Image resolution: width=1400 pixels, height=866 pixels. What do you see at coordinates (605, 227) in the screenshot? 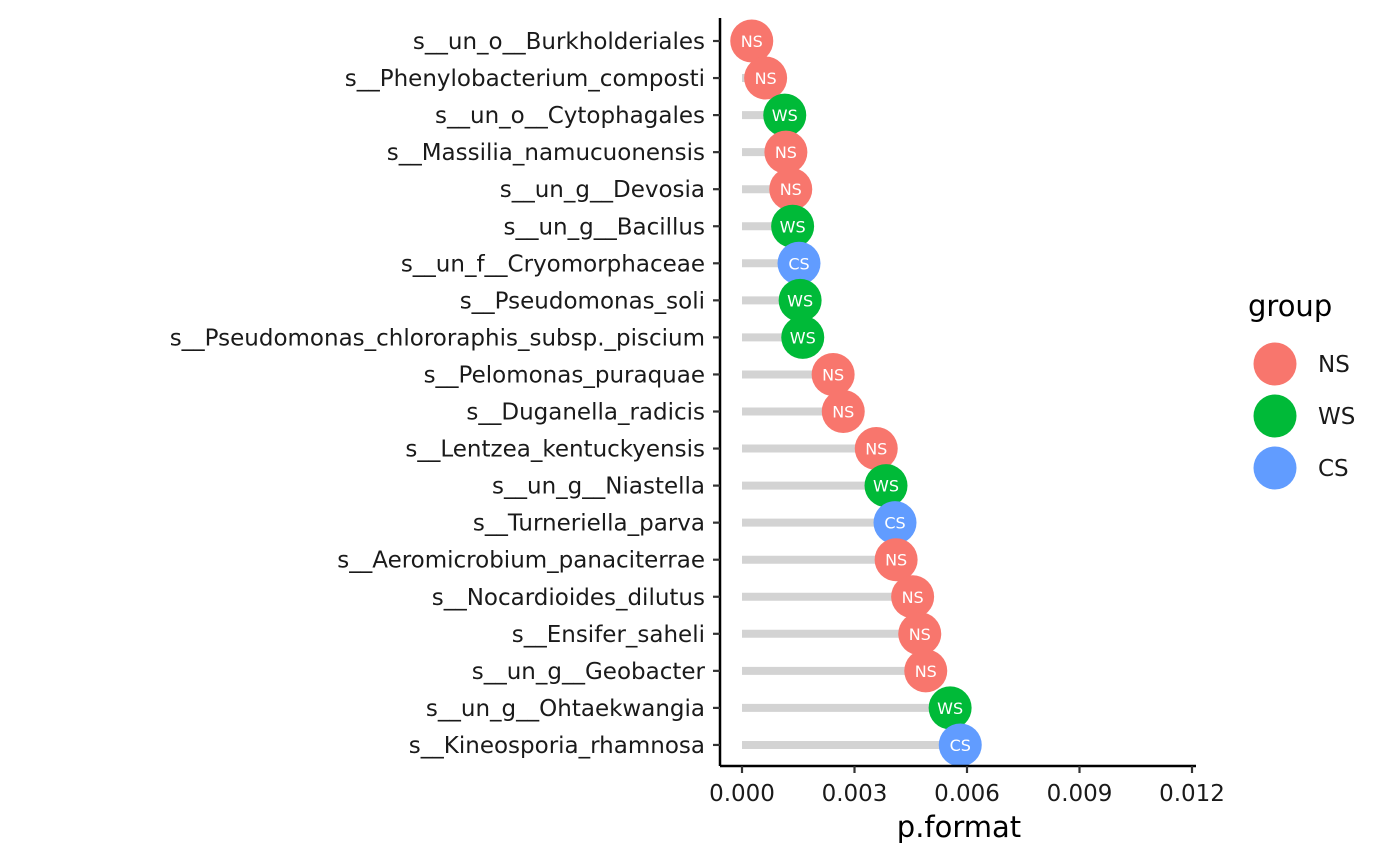
I see `category-label-6: s__un_g__Bacillus` at bounding box center [605, 227].